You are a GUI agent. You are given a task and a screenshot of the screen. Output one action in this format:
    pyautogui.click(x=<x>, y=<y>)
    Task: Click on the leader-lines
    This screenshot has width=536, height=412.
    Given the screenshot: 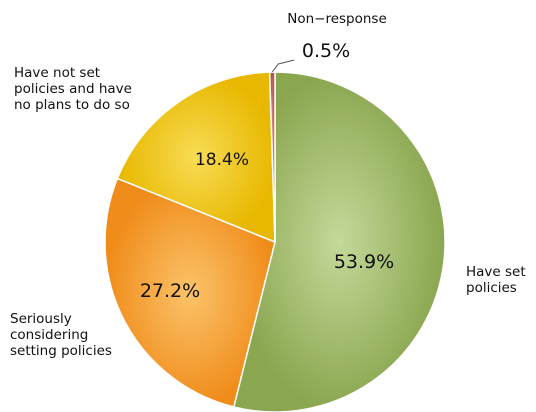 What is the action you would take?
    pyautogui.click(x=283, y=66)
    